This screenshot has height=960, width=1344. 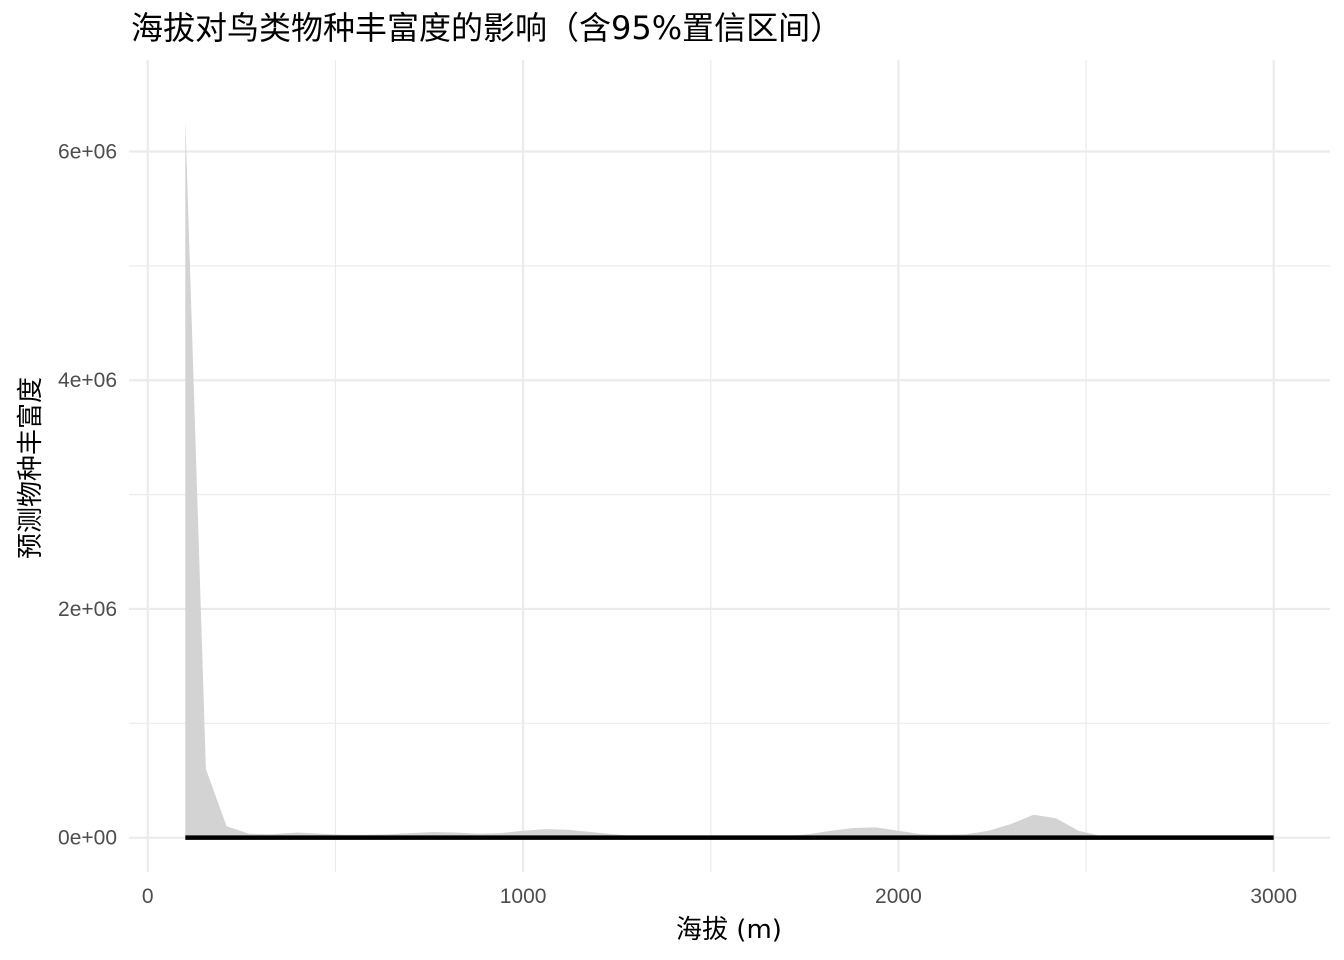 I want to click on y-tick-label: 0e+00, so click(x=87, y=838).